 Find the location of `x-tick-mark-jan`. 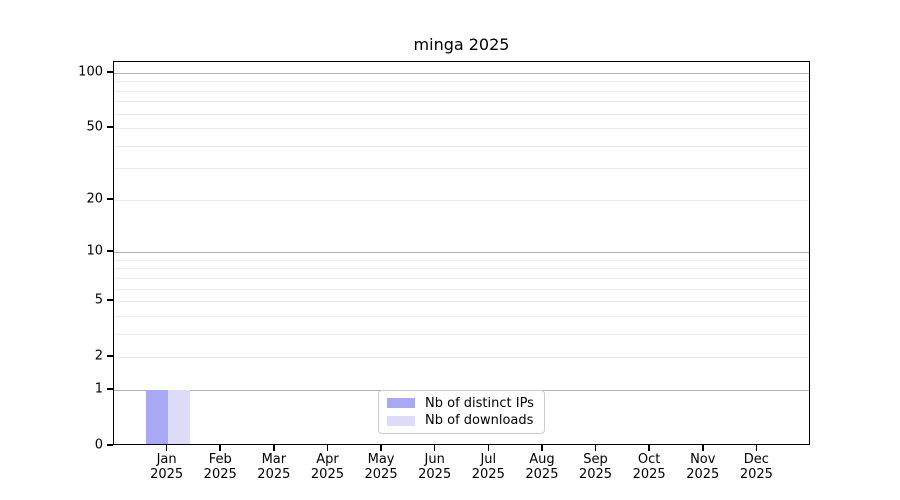

x-tick-mark-jan is located at coordinates (166, 448).